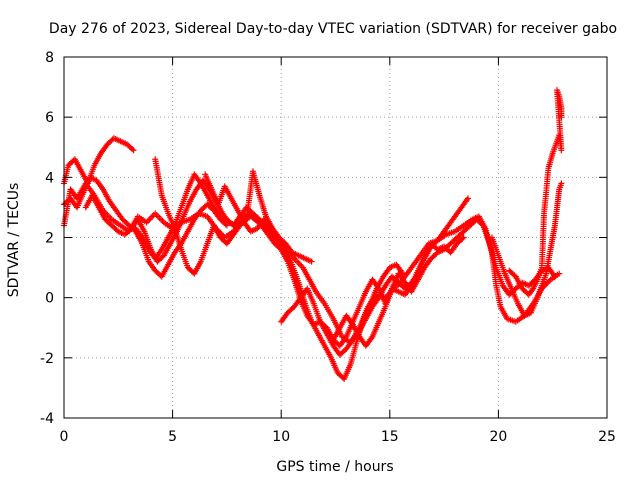 The image size is (640, 480). What do you see at coordinates (49, 299) in the screenshot?
I see `y-tick-label: 0` at bounding box center [49, 299].